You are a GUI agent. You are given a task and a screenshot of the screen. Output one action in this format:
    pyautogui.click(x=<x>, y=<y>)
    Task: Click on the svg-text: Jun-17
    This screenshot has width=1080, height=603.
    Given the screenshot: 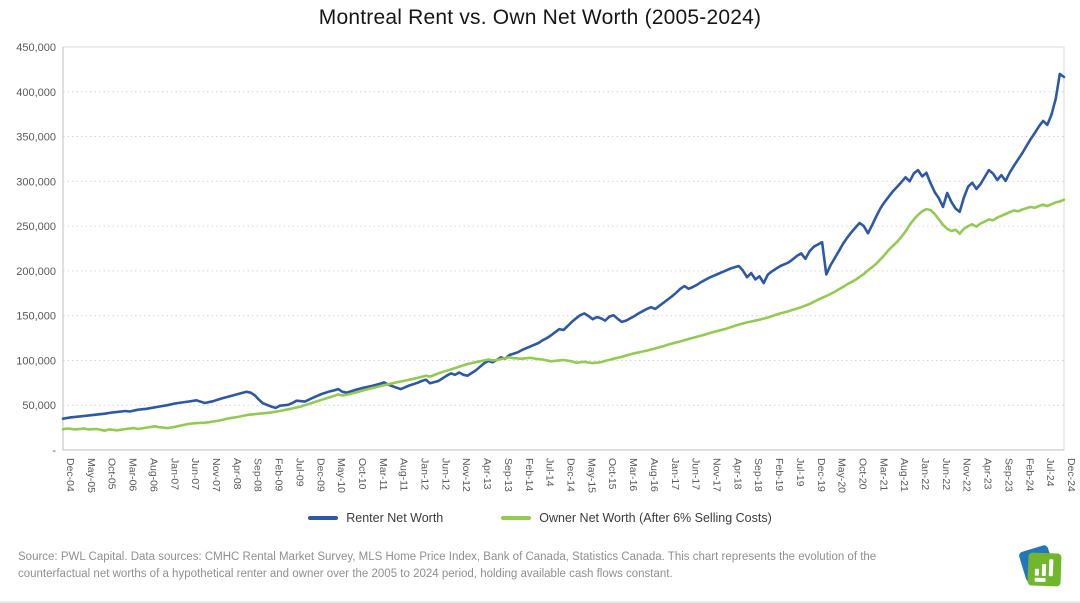 What is the action you would take?
    pyautogui.click(x=696, y=474)
    